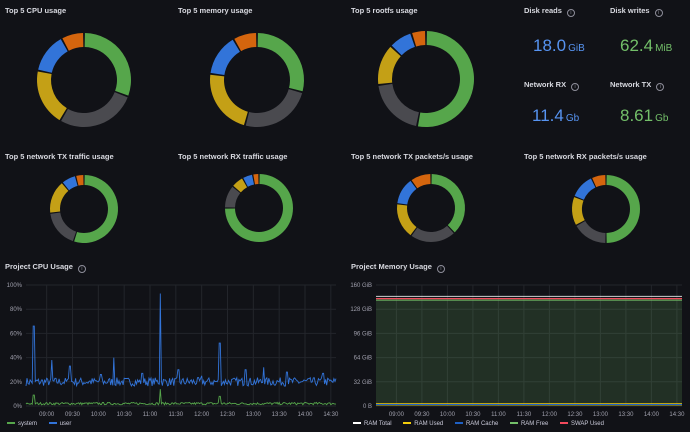  I want to click on panel-top5-net-tx-traffic: Top 5 network TX traffic usage, so click(86, 200).